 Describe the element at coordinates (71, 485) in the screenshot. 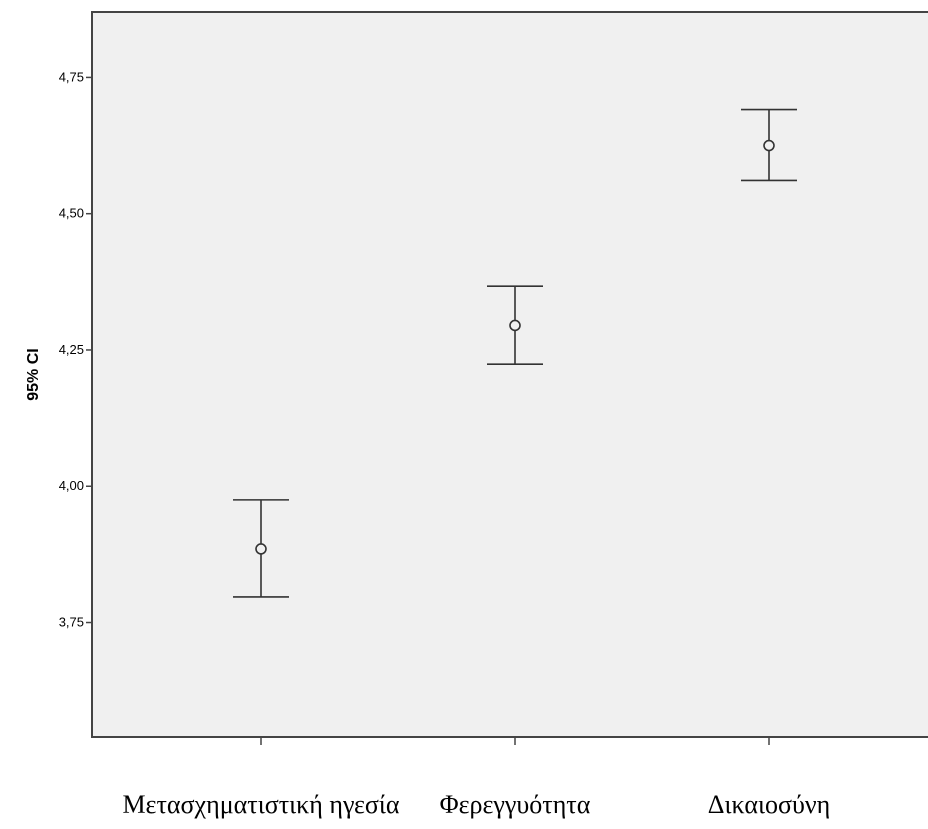

I see `y-tick-label: 4,00` at that location.